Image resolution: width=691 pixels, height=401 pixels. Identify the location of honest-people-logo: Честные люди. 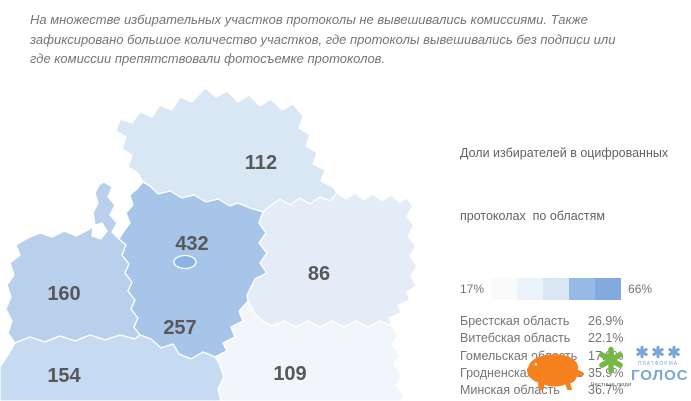
(611, 366).